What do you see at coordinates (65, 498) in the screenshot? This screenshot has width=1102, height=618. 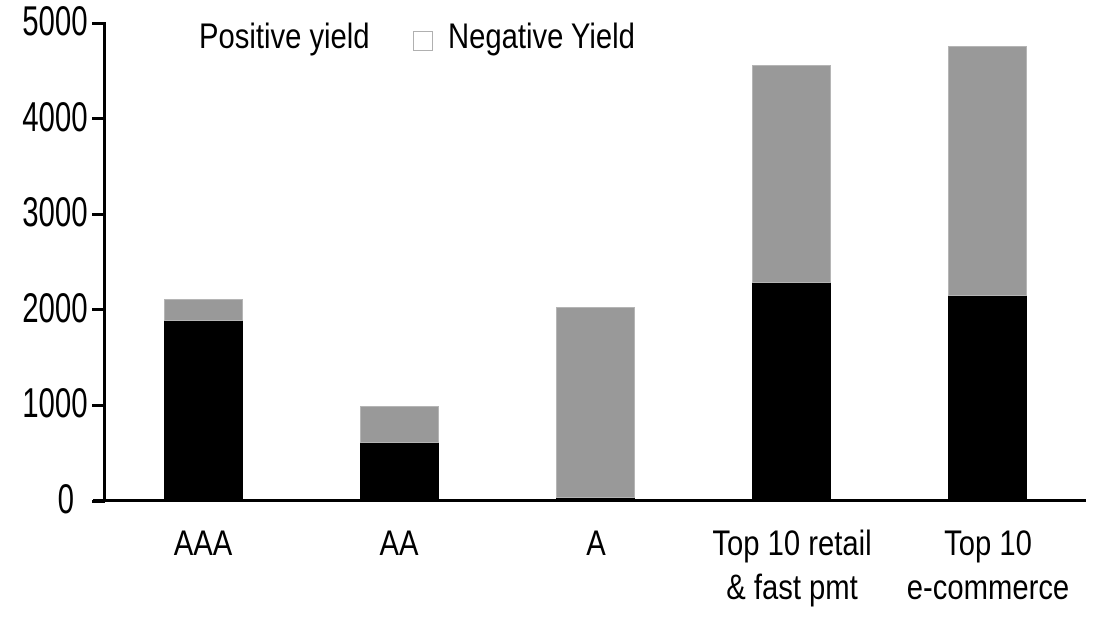 I see `y-axis-tick-label-0: 0` at bounding box center [65, 498].